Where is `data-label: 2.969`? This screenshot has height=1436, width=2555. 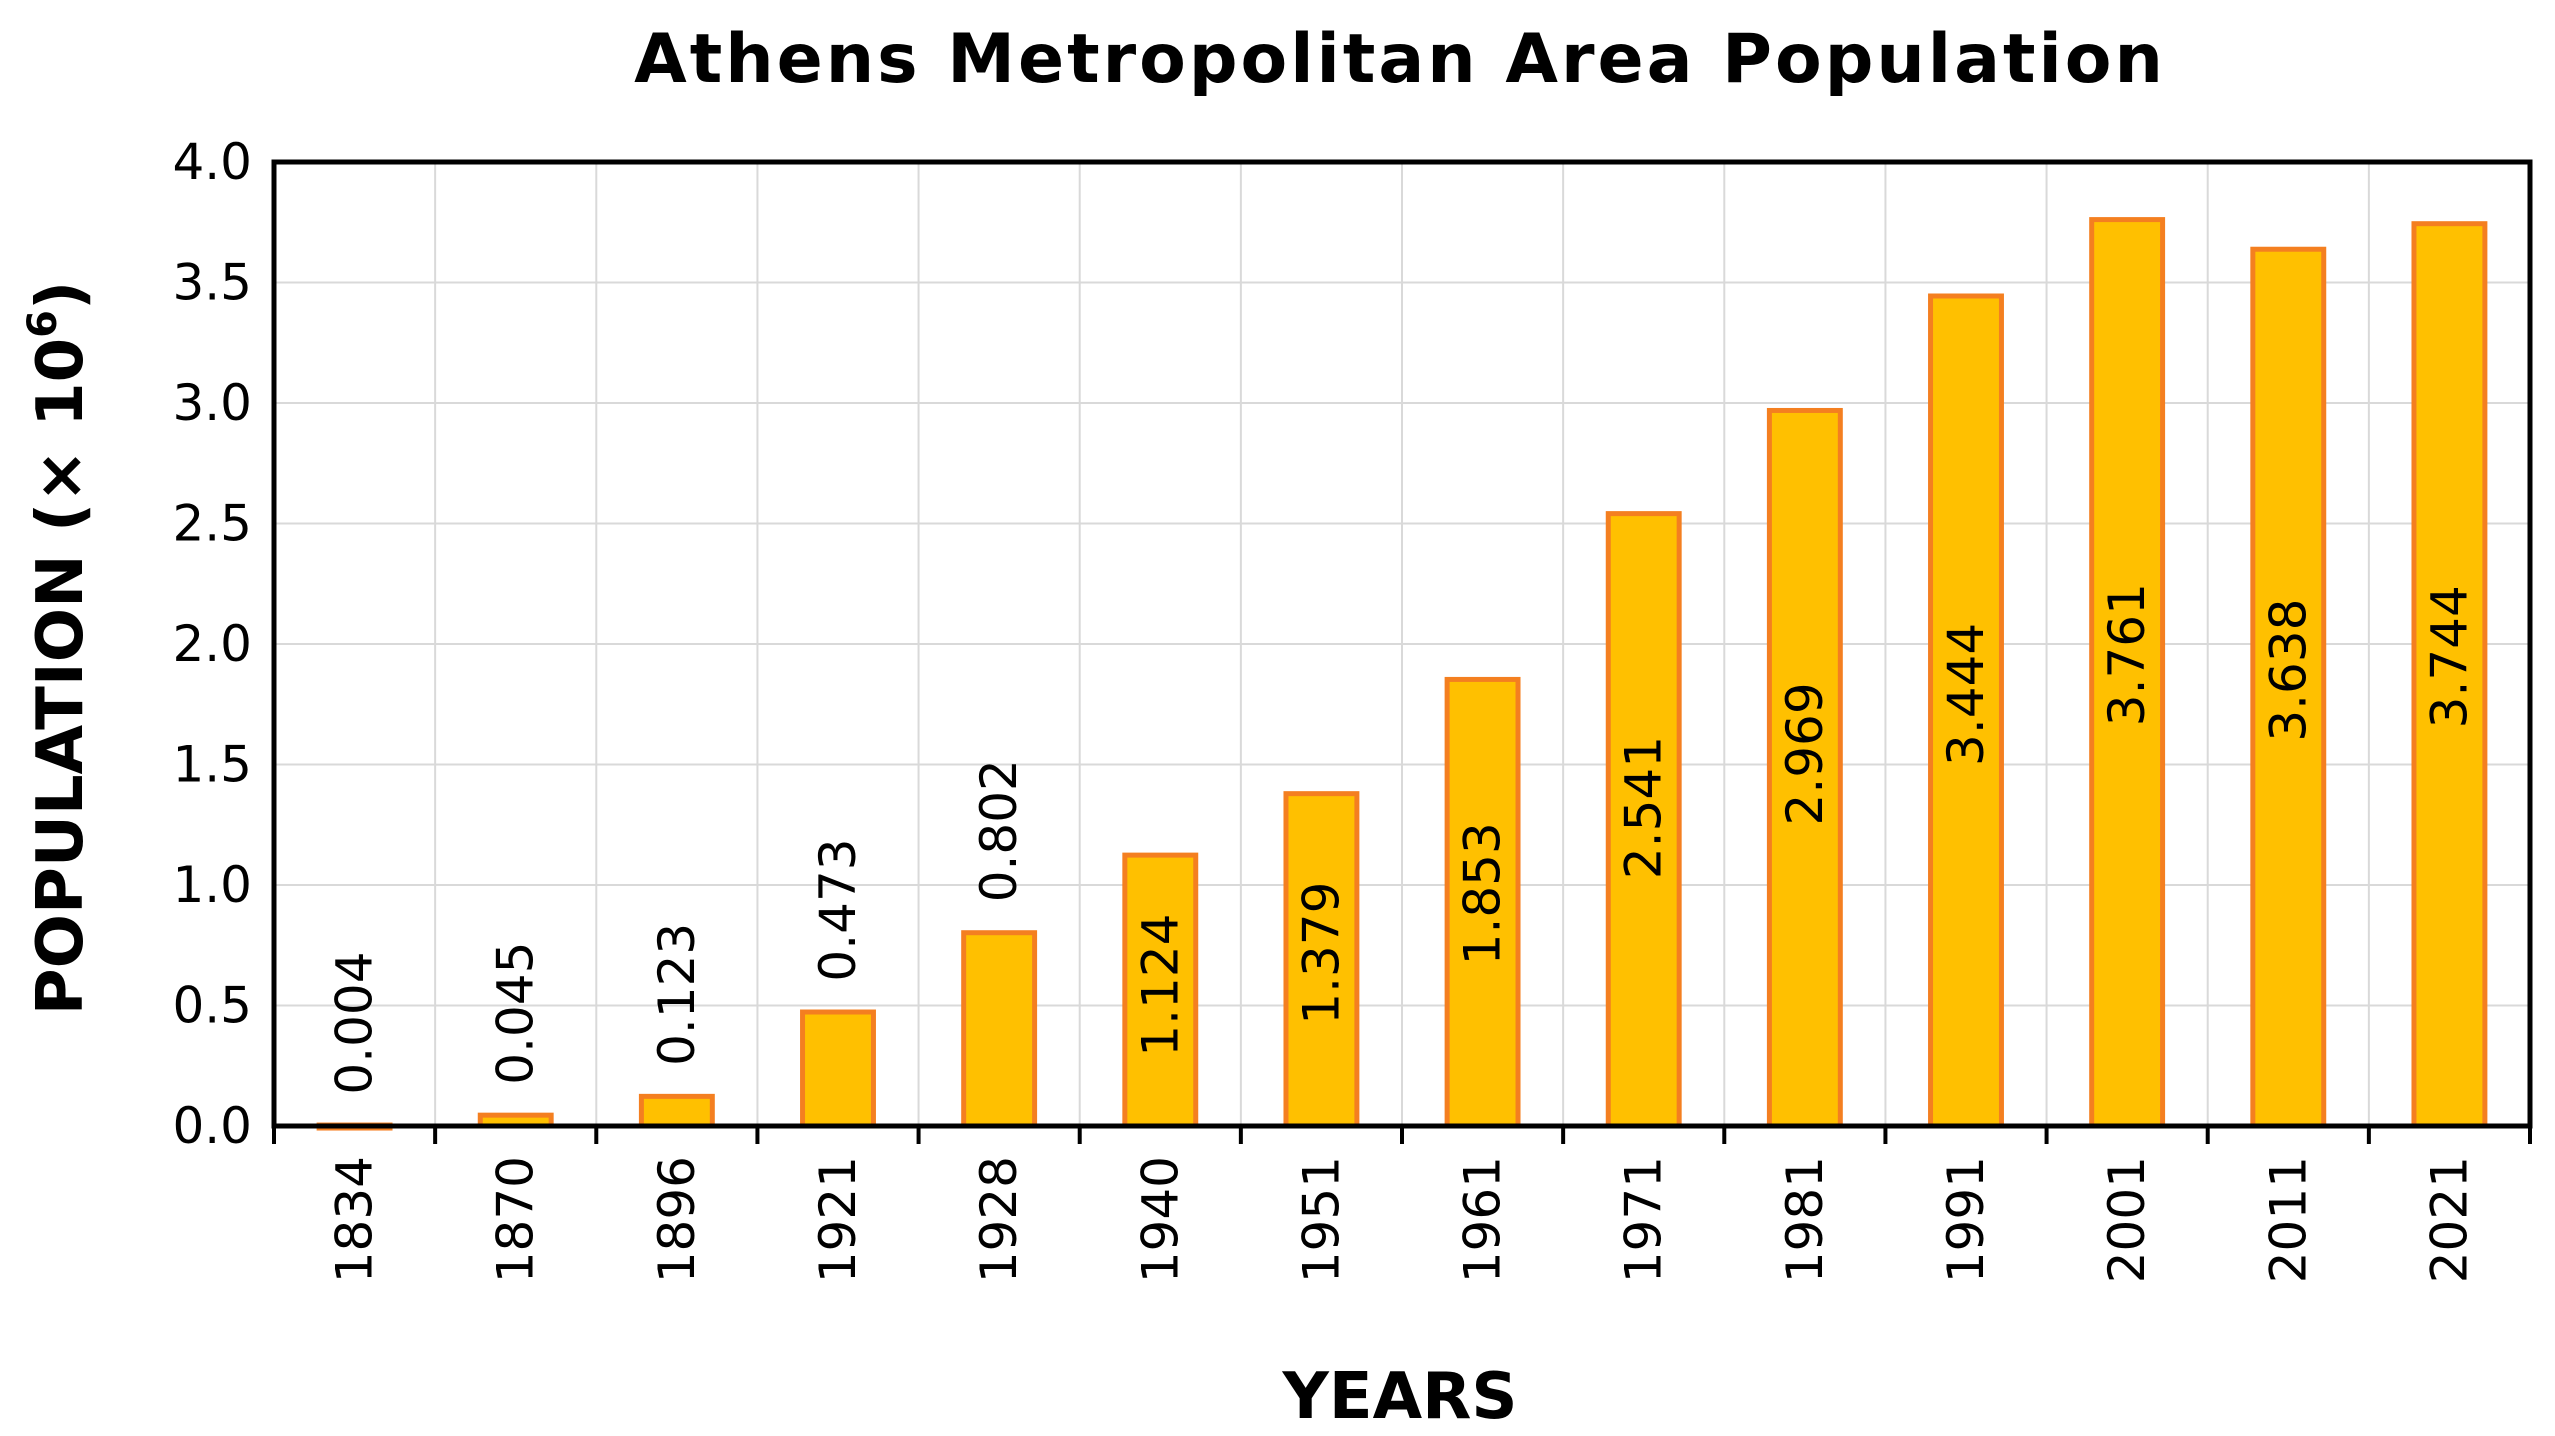
data-label: 2.969 is located at coordinates (1805, 753).